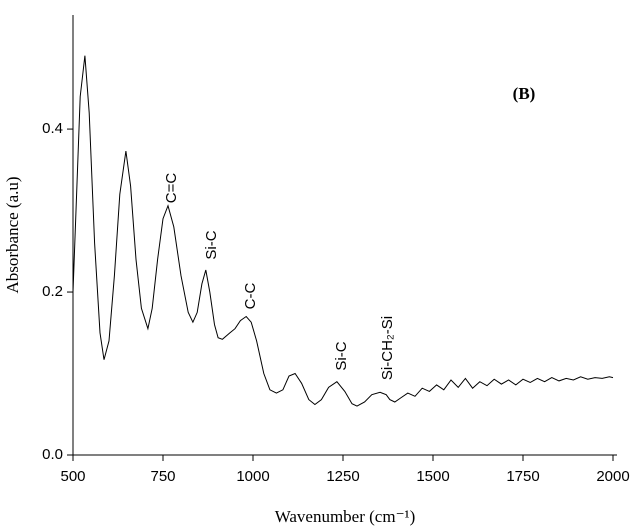  Describe the element at coordinates (250, 296) in the screenshot. I see `annotation: C-C` at that location.